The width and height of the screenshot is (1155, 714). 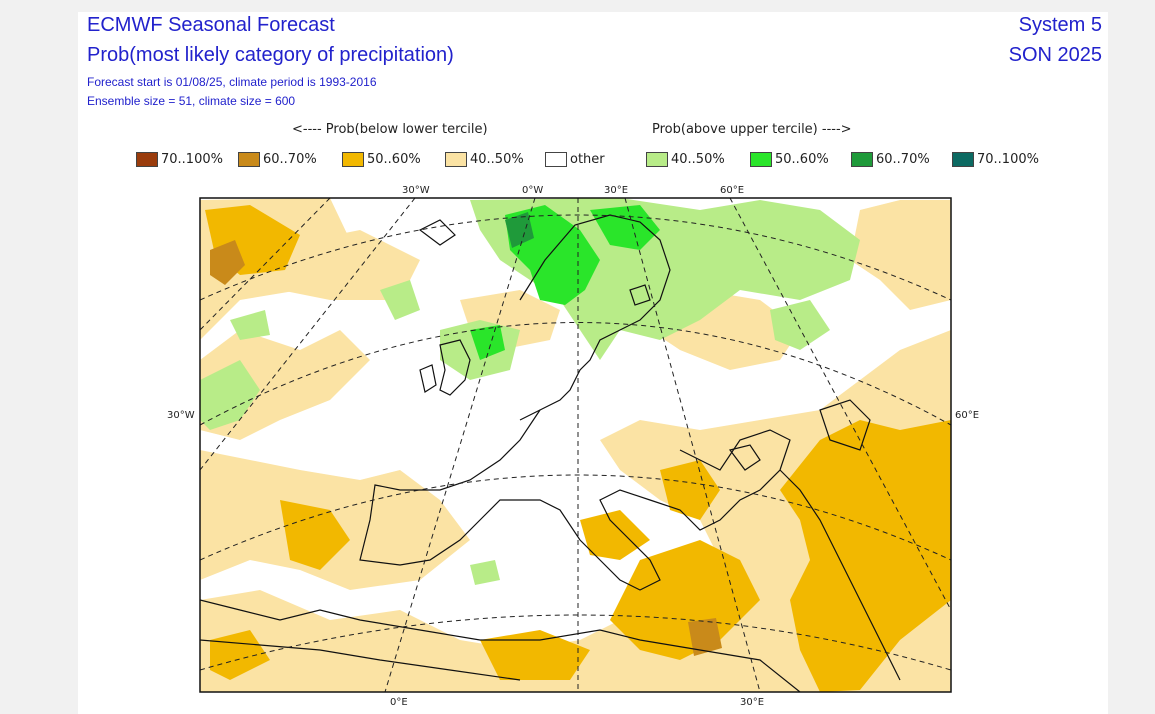 I want to click on lon-label-60e: 60°E, so click(x=732, y=190).